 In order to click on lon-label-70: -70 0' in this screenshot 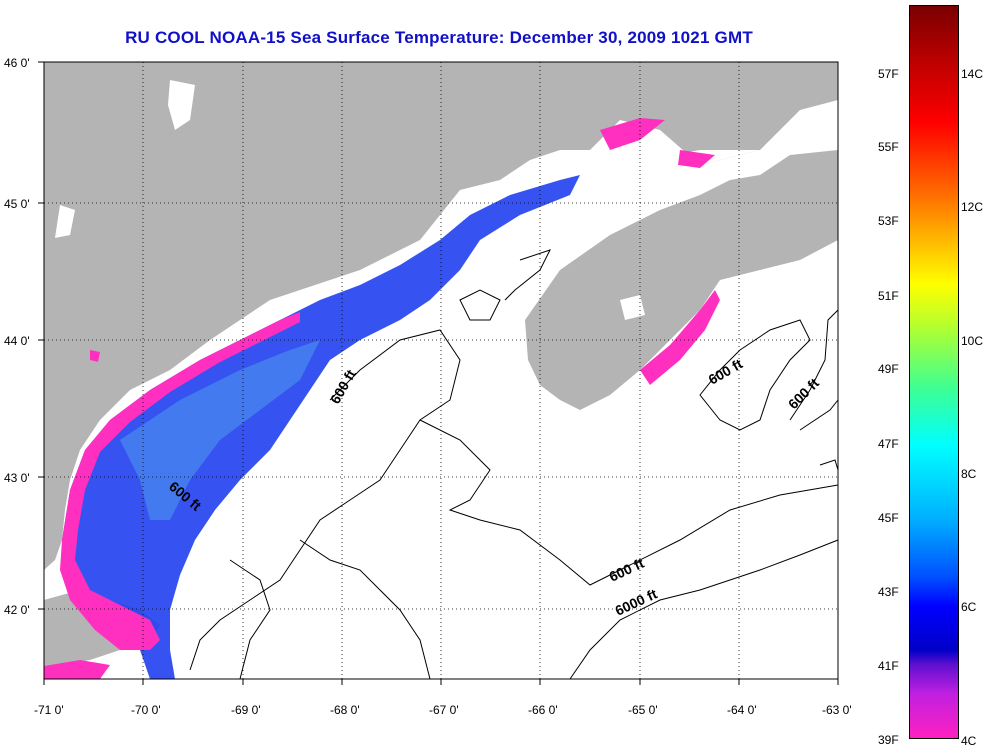, I will do `click(146, 710)`.